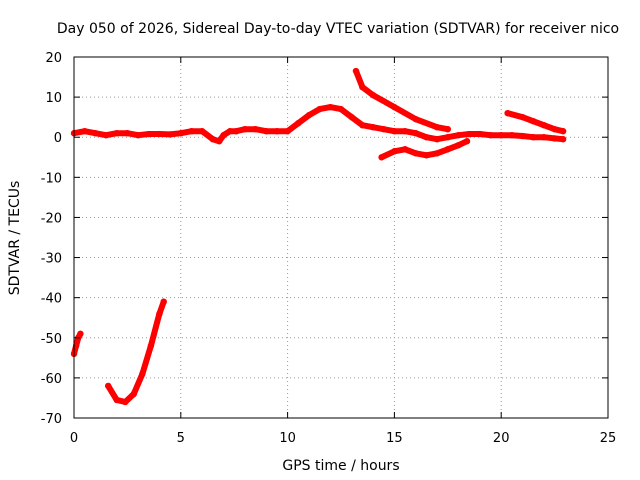 The width and height of the screenshot is (640, 480). Describe the element at coordinates (181, 438) in the screenshot. I see `x-tick-label: 5` at that location.